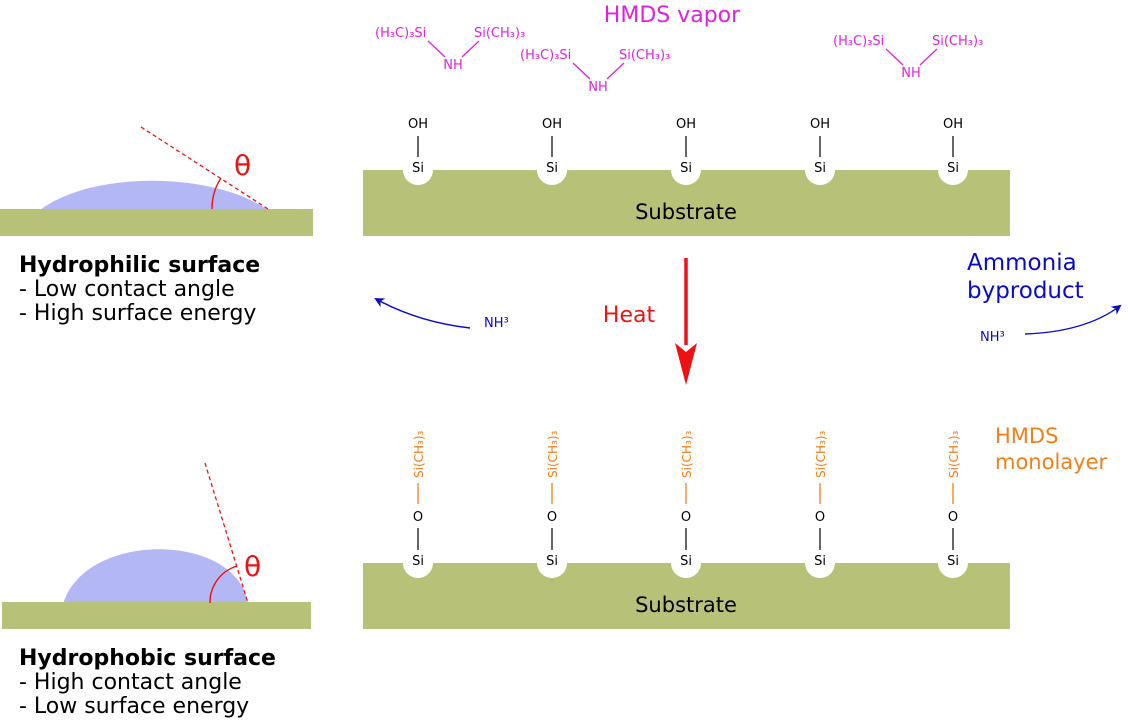  I want to click on hydrophobic-line2: - Low surface energy, so click(134, 706).